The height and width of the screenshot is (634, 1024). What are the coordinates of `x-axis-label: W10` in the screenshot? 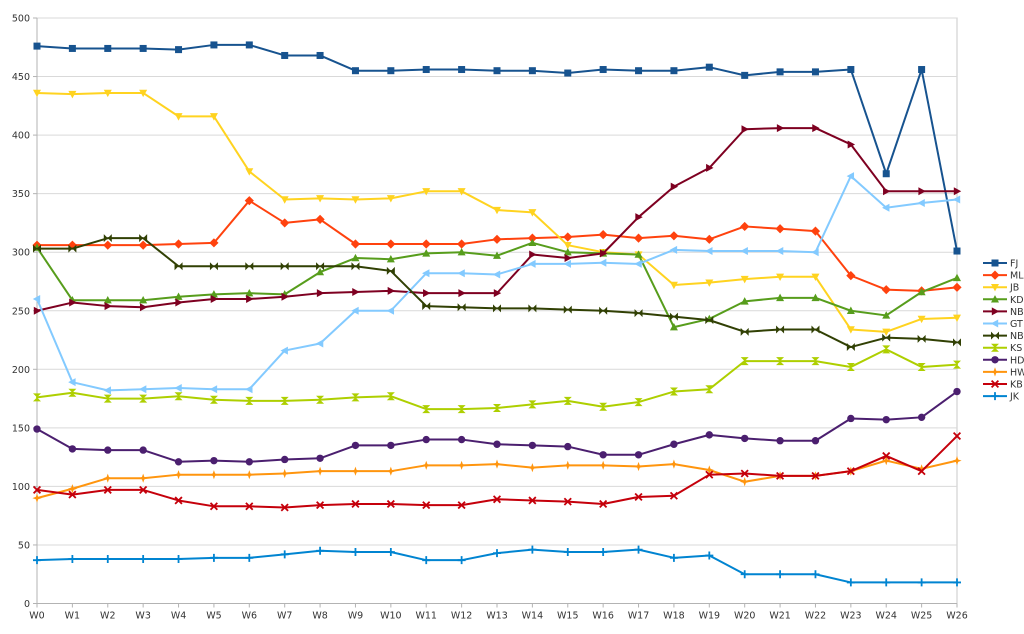 It's located at (390, 616).